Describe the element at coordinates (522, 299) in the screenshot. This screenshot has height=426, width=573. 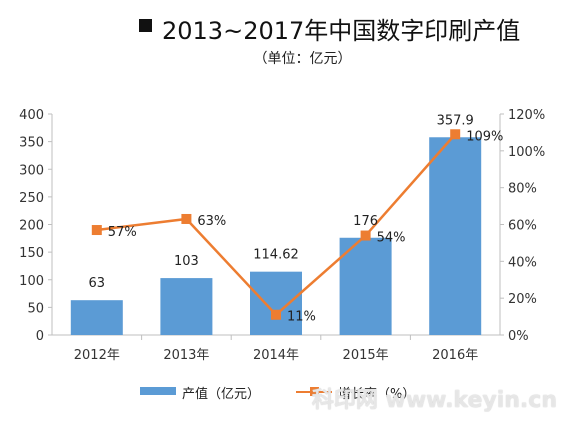
I see `y-right-tick-label: 20%` at that location.